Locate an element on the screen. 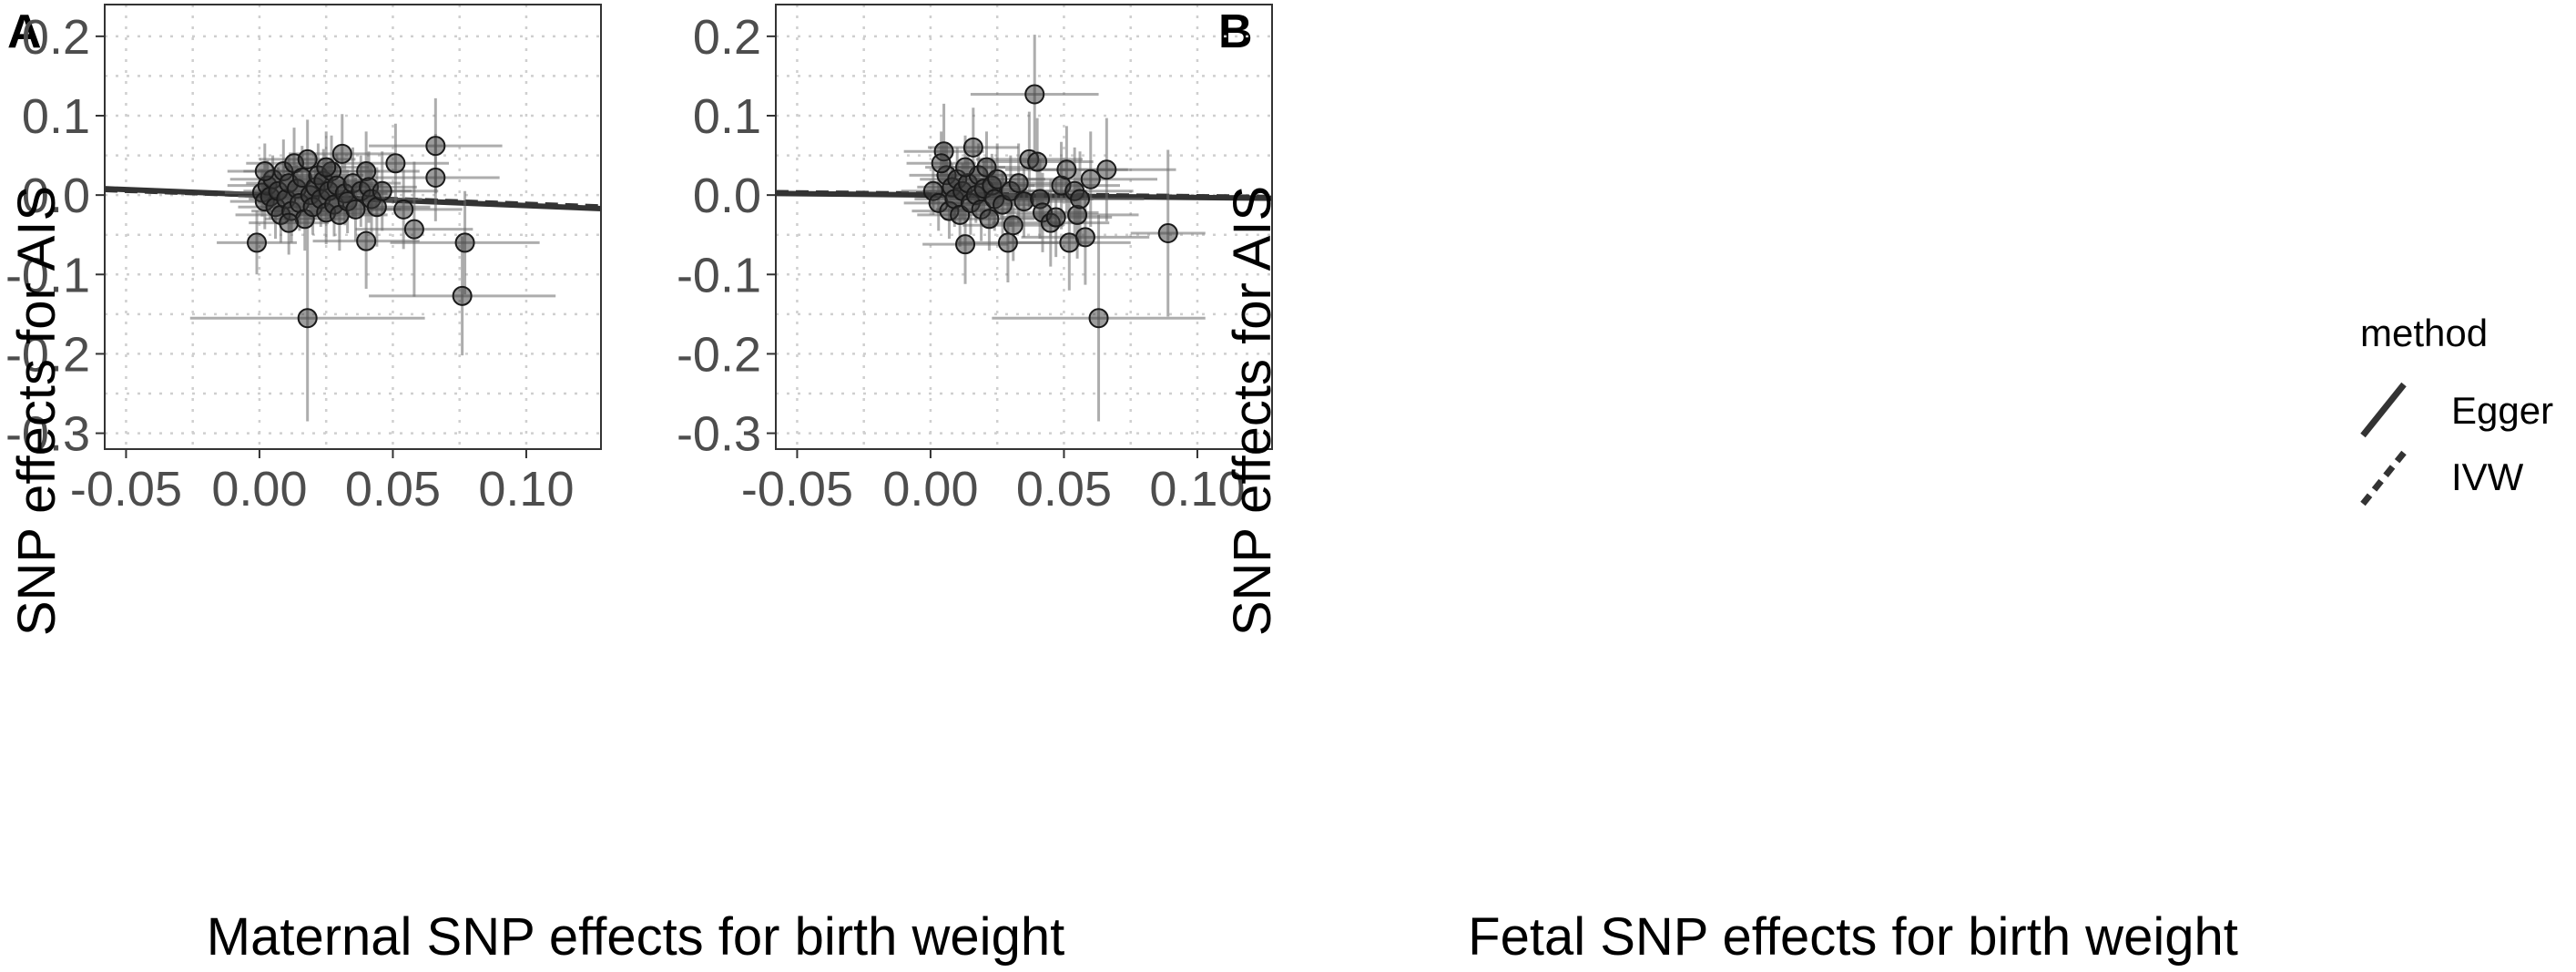 The image size is (2576, 972). panel-a-marks is located at coordinates (372, 259).